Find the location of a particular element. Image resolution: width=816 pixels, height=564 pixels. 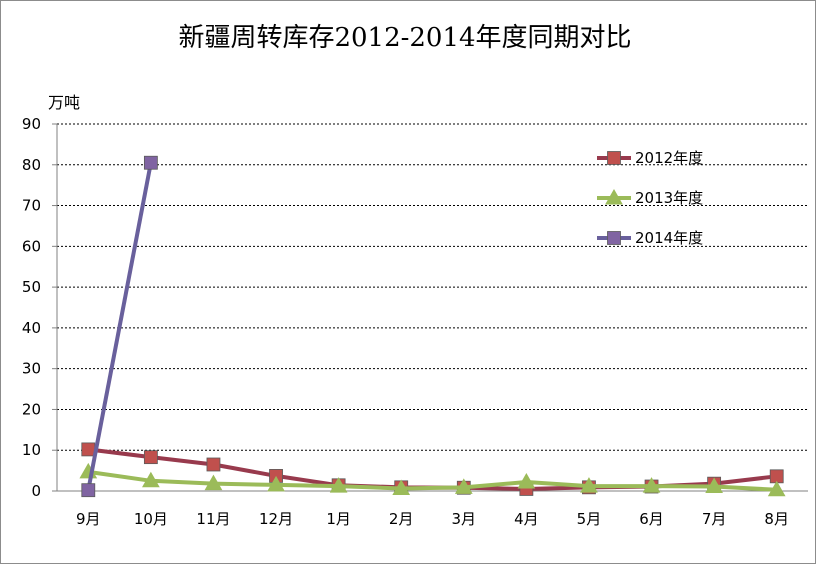

x-tick-label: 10月 is located at coordinates (151, 519).